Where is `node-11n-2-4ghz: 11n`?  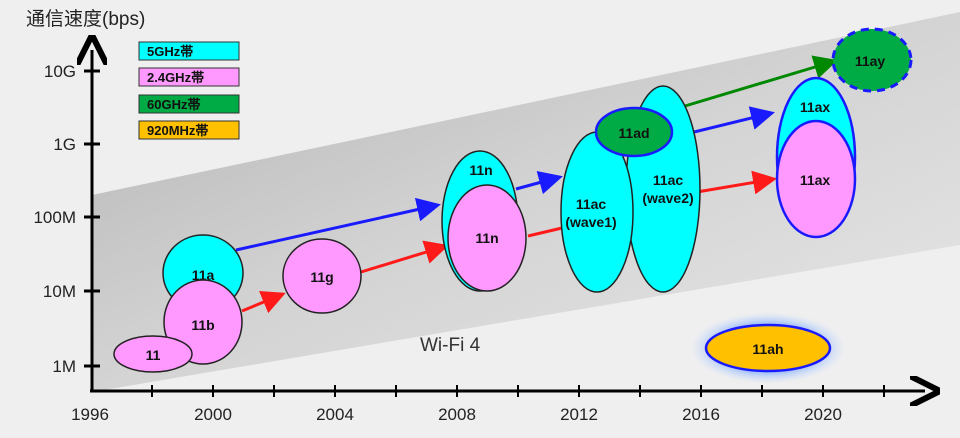
node-11n-2-4ghz: 11n is located at coordinates (487, 238).